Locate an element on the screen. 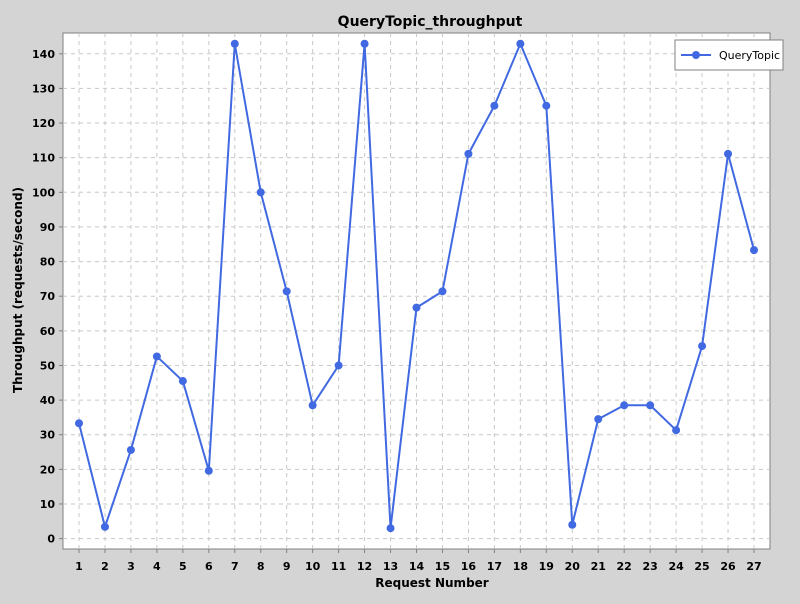 The width and height of the screenshot is (800, 604). x-tick-label: 5 is located at coordinates (183, 566).